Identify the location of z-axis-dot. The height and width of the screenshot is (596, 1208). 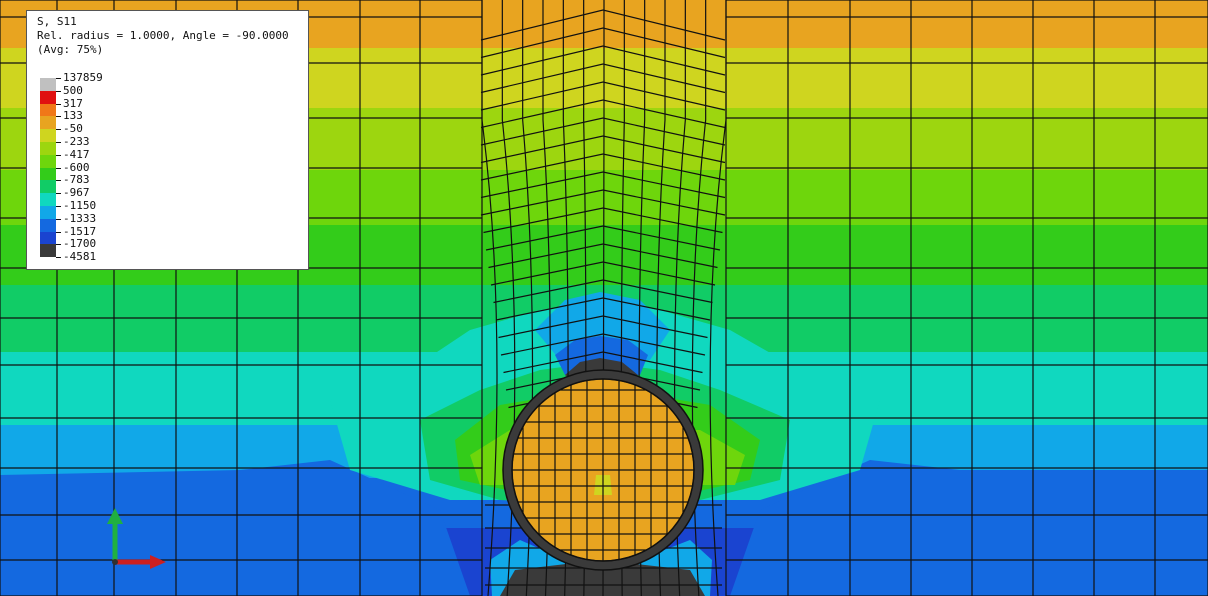
(115, 562).